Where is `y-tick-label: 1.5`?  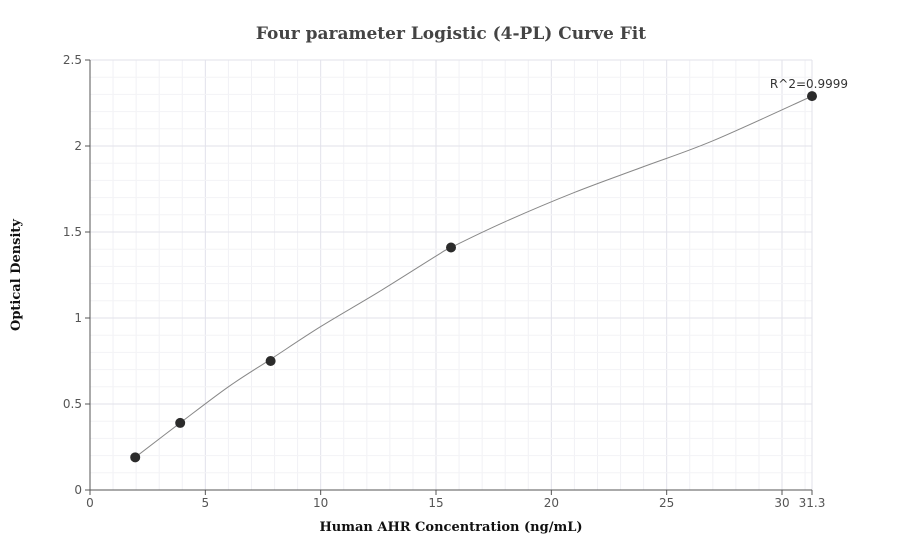 y-tick-label: 1.5 is located at coordinates (72, 232).